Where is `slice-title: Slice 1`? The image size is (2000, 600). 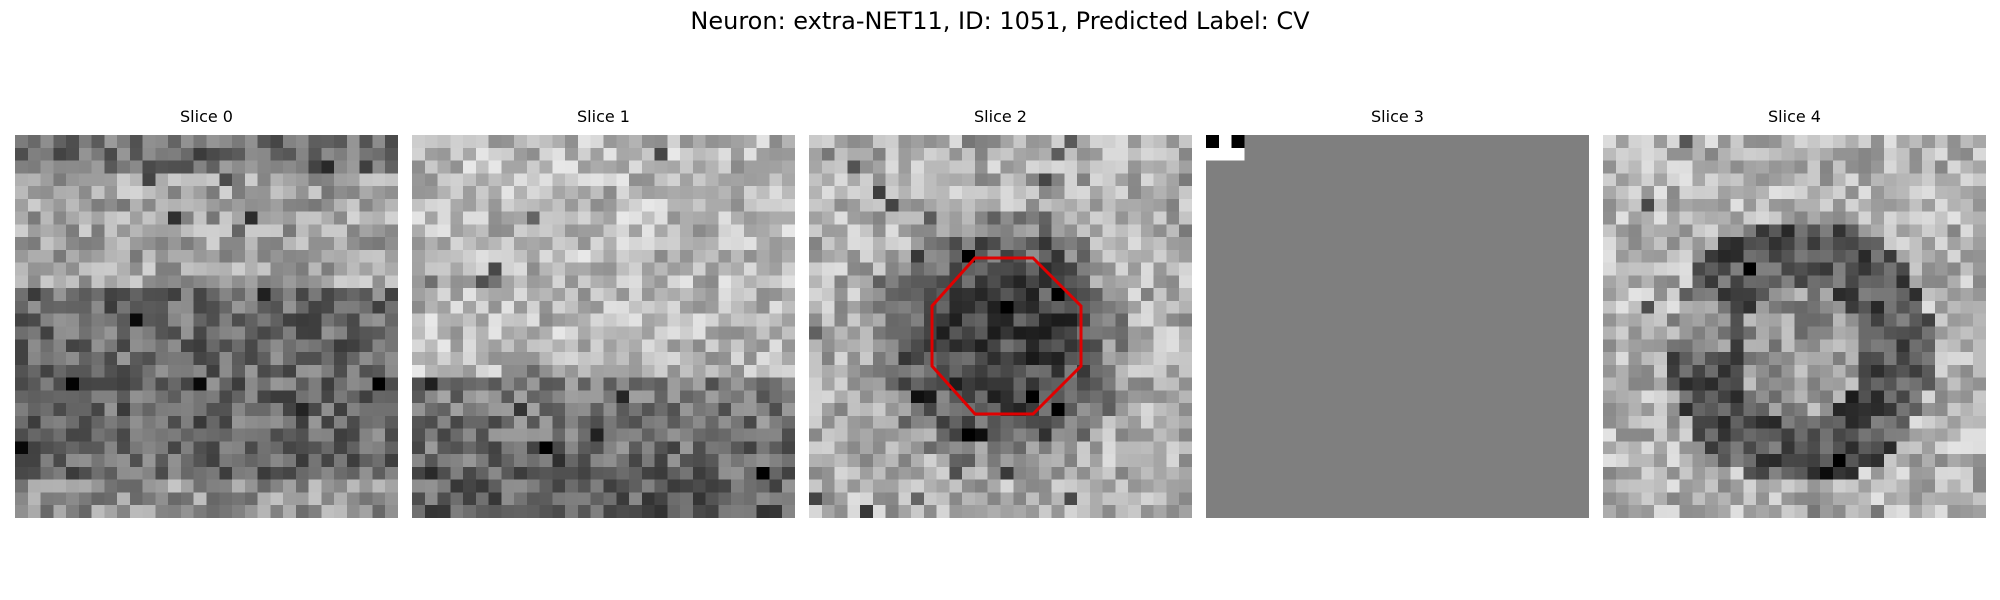
slice-title: Slice 1 is located at coordinates (603, 116).